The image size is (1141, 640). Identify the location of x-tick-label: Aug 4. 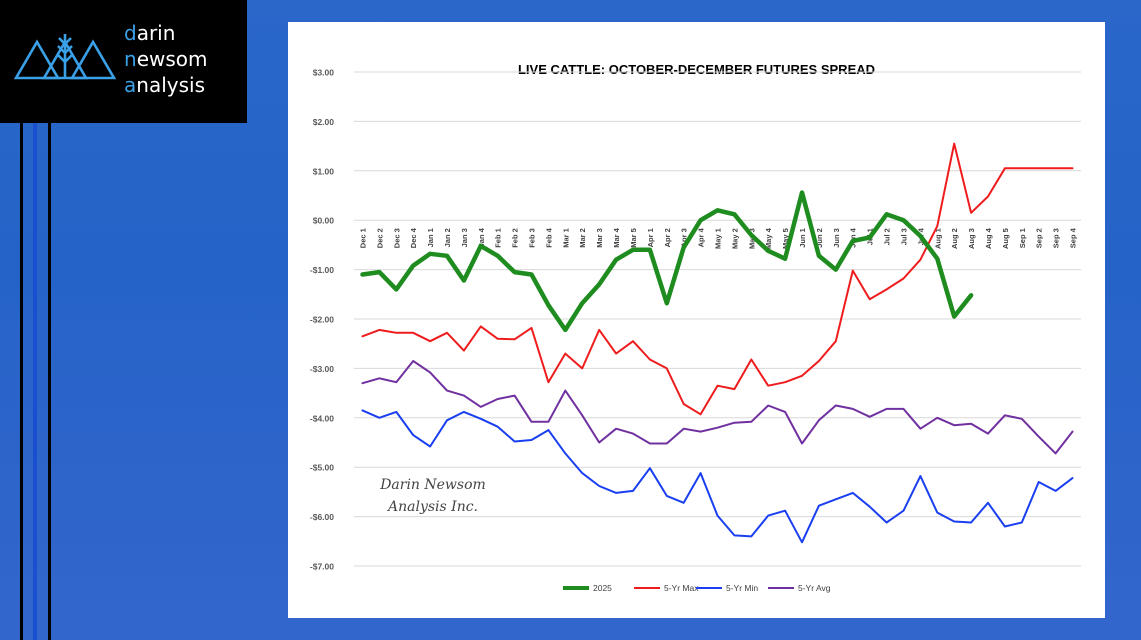
(988, 238).